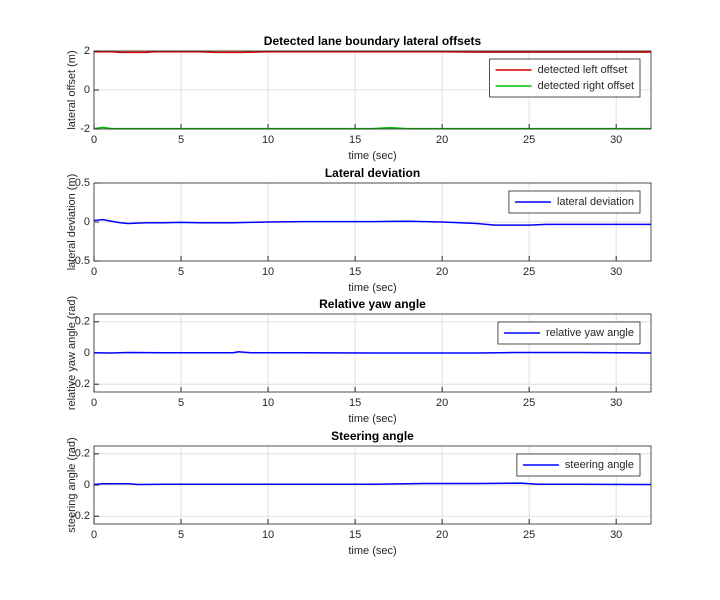 This screenshot has width=720, height=600. What do you see at coordinates (82, 183) in the screenshot?
I see `y-tick-label: 0.5` at bounding box center [82, 183].